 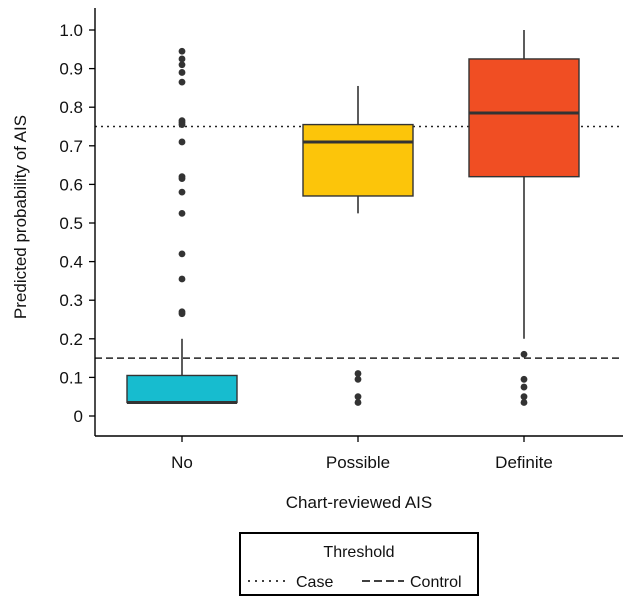 What do you see at coordinates (71, 30) in the screenshot?
I see `y-tick-label: 1.0` at bounding box center [71, 30].